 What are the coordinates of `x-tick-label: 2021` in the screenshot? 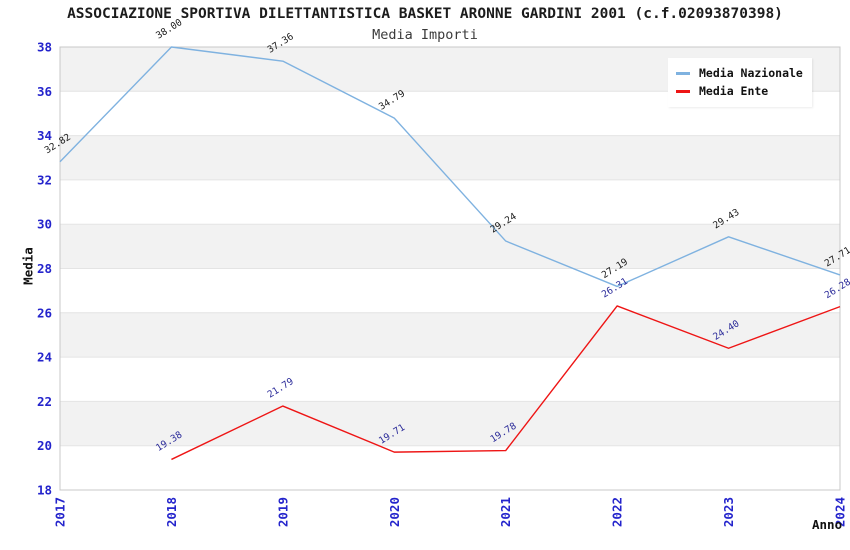 It's located at (505, 512).